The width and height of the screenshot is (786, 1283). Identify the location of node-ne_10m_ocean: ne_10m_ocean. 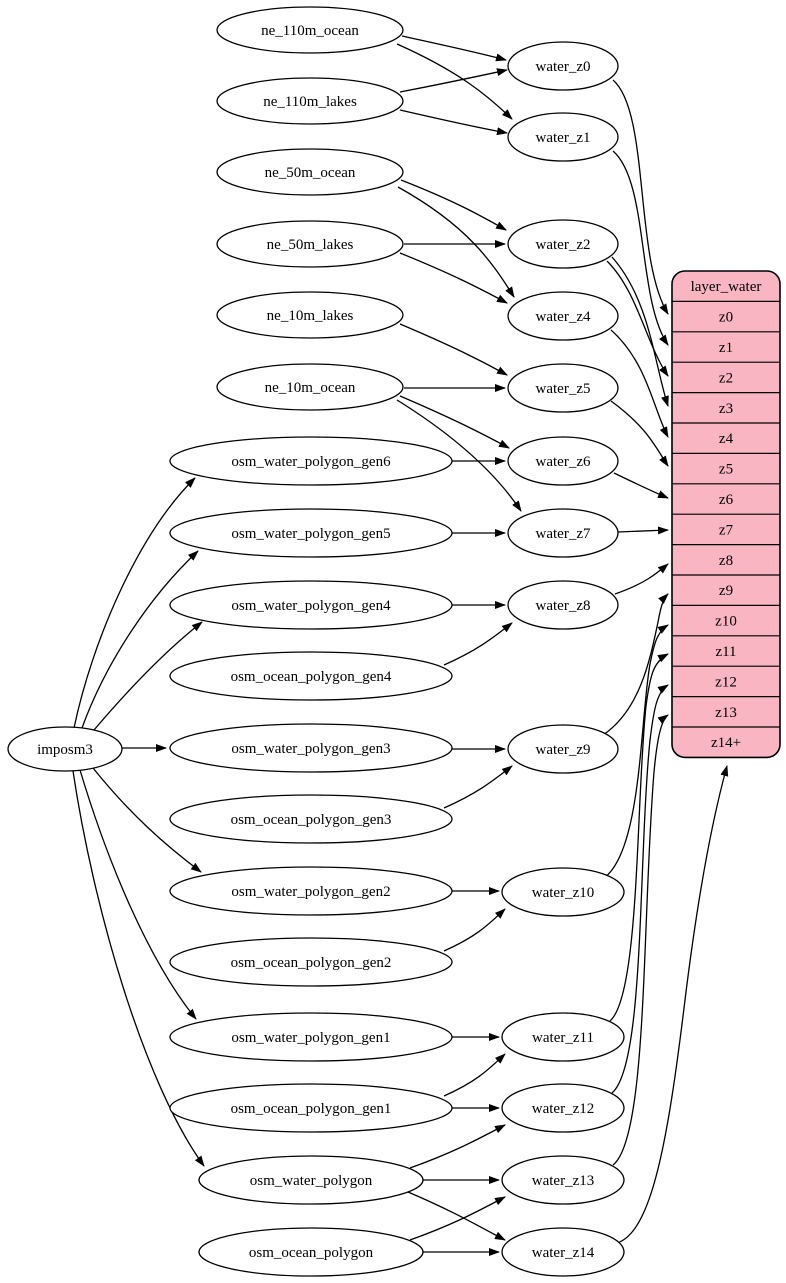
(310, 387).